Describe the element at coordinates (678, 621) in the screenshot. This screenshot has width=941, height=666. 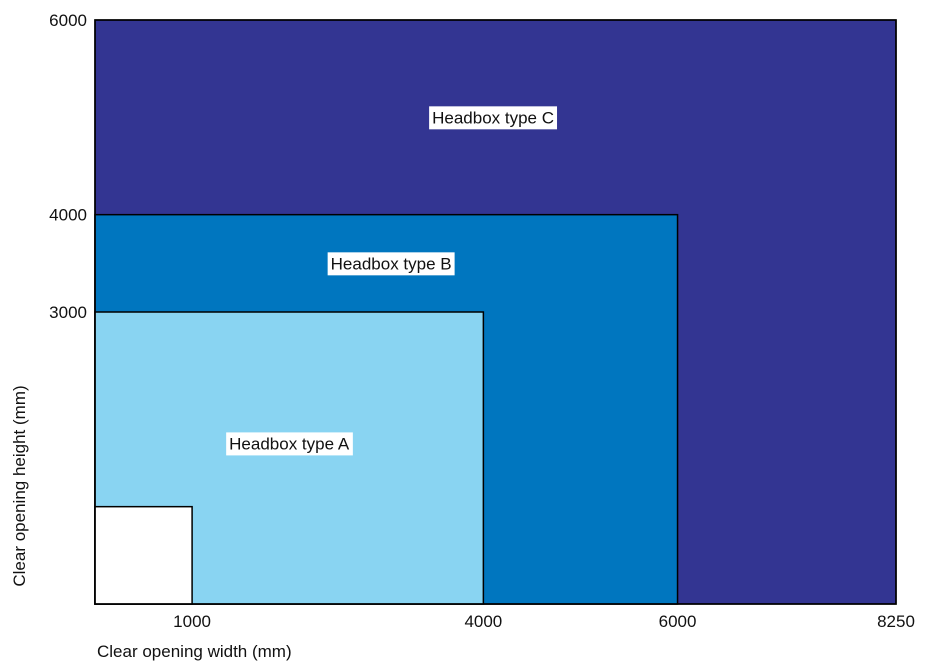
I see `x-tick-label: 6000` at that location.